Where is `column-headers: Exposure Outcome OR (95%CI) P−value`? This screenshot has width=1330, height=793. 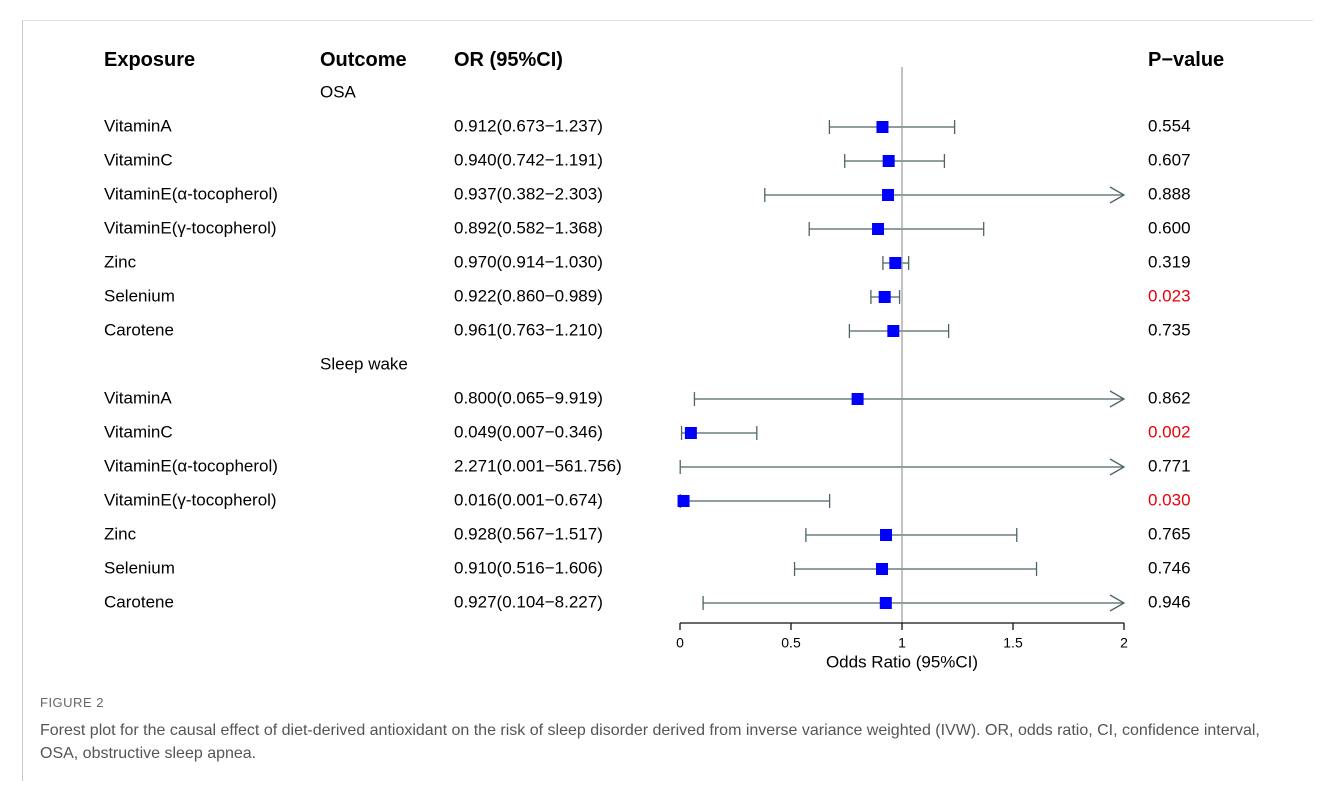 column-headers: Exposure Outcome OR (95%CI) P−value is located at coordinates (664, 60).